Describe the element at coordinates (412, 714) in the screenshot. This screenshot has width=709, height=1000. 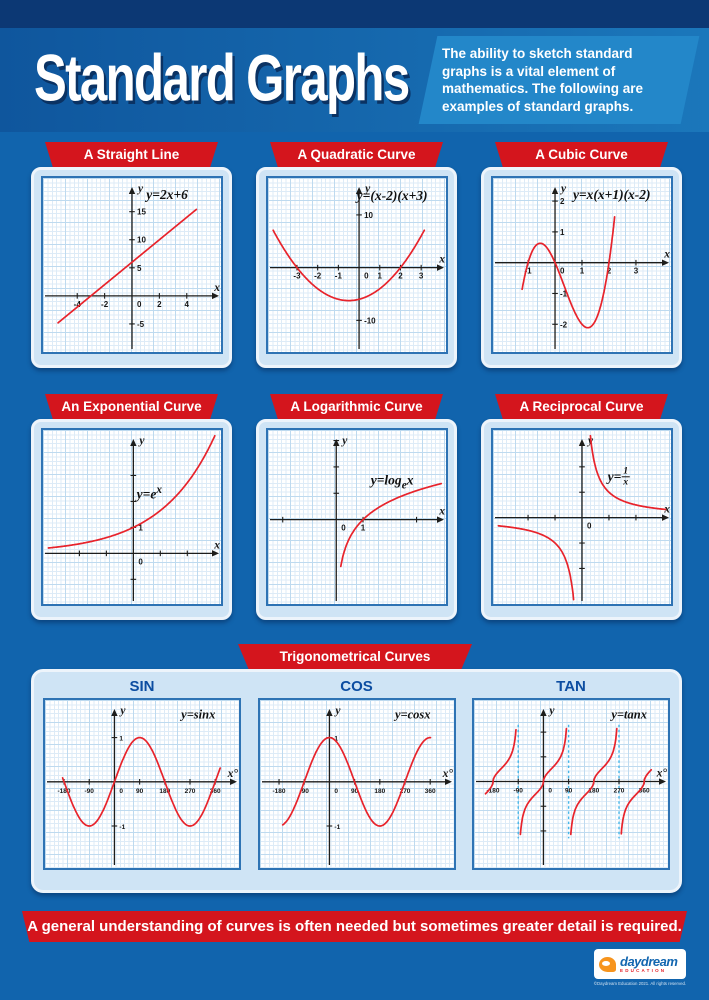
I see `equation-label: y=cosx` at that location.